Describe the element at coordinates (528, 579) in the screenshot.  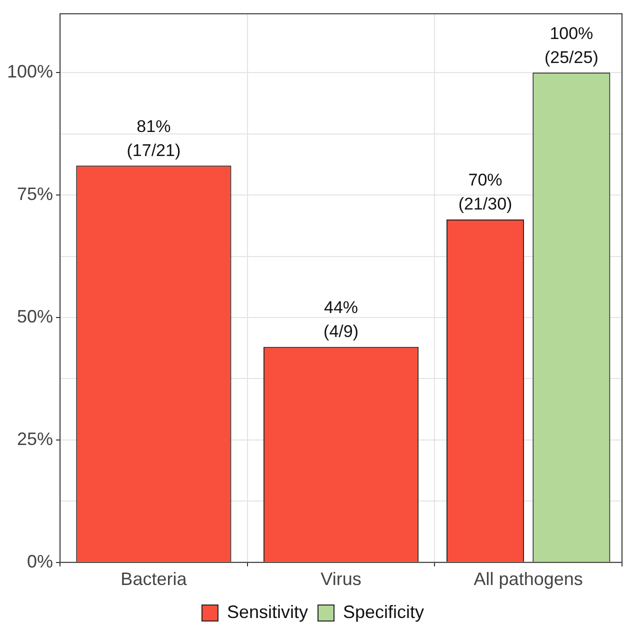
I see `x-tick-label: All pathogens` at that location.